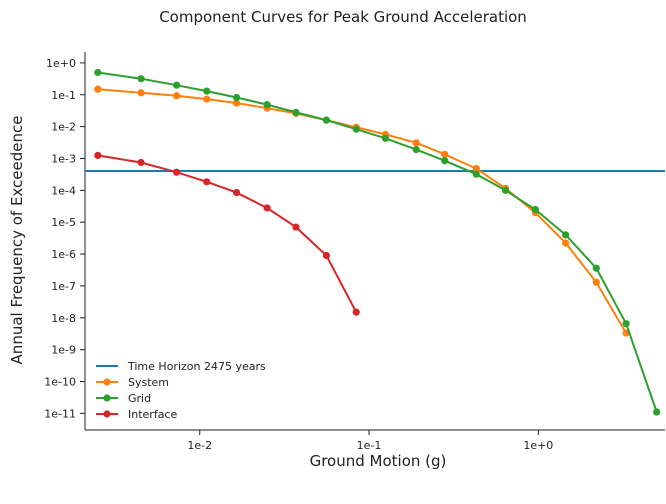  What do you see at coordinates (63, 127) in the screenshot?
I see `y-tick-label: 1e-2` at bounding box center [63, 127].